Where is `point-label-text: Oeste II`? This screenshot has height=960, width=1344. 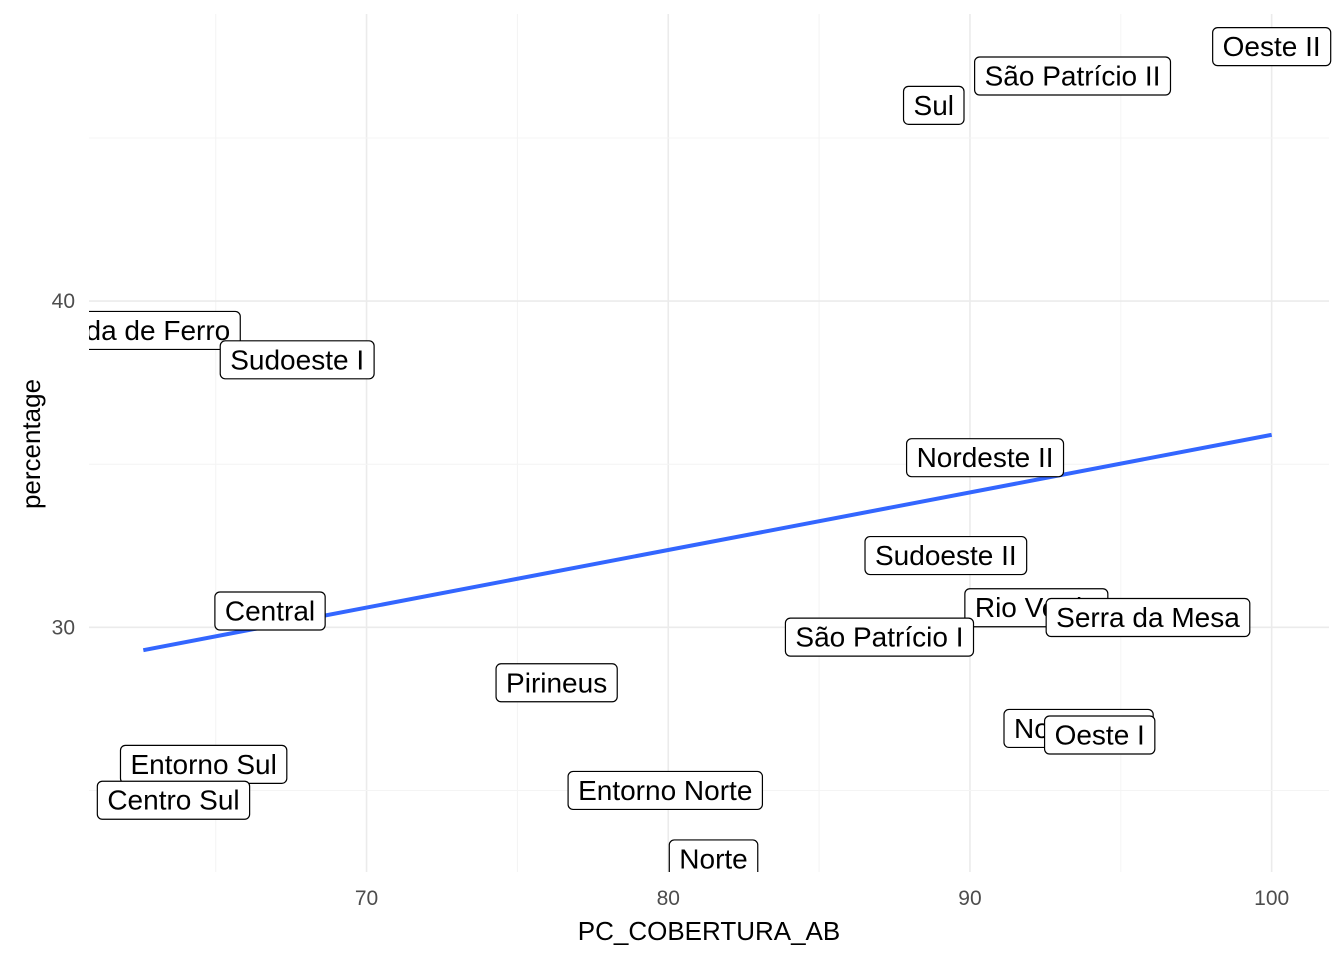
point-label-text: Oeste II is located at coordinates (1272, 46).